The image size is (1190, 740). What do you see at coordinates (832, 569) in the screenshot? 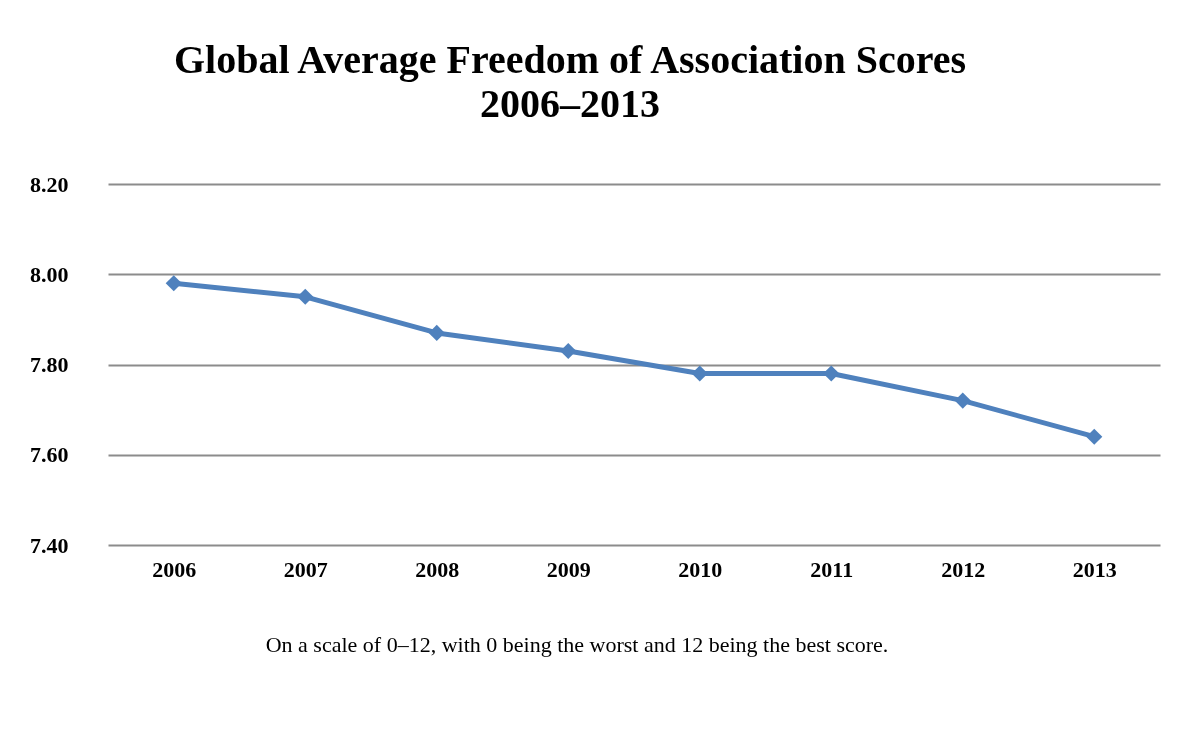
I see `x-tick-label: 2011` at bounding box center [832, 569].